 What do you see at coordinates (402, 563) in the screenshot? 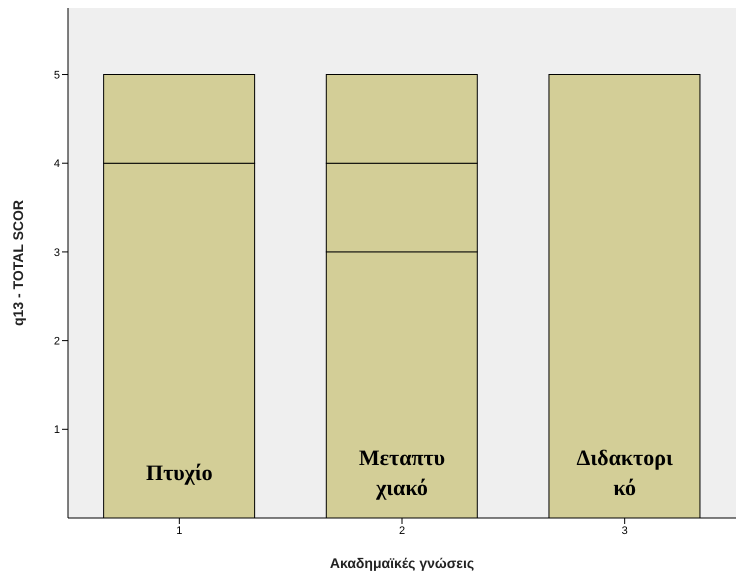
I see `x-axis-title: Ακαδημαϊκές γνώσεις` at bounding box center [402, 563].